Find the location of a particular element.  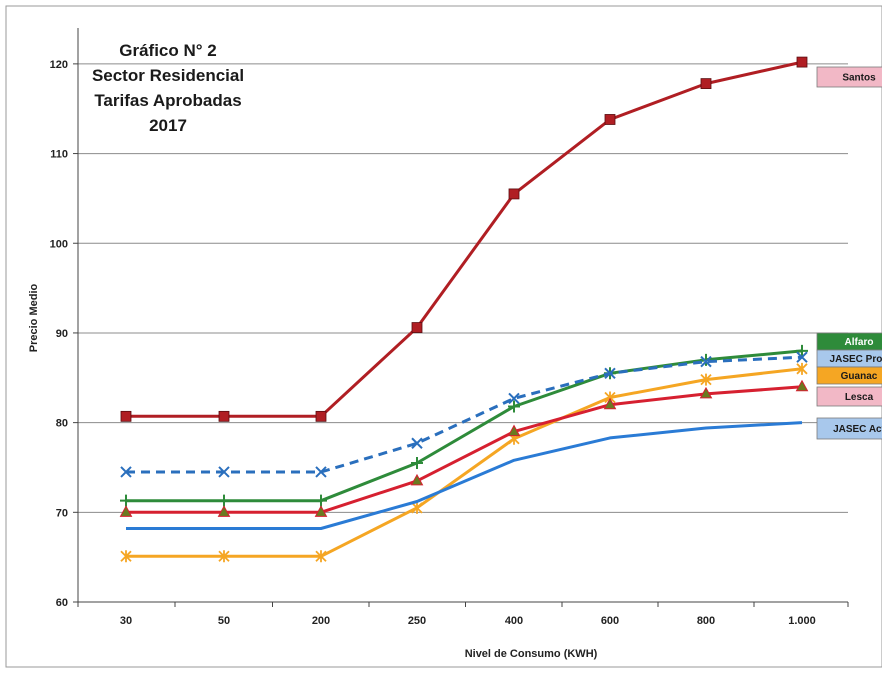

series-label: Alfaro is located at coordinates (849, 341).